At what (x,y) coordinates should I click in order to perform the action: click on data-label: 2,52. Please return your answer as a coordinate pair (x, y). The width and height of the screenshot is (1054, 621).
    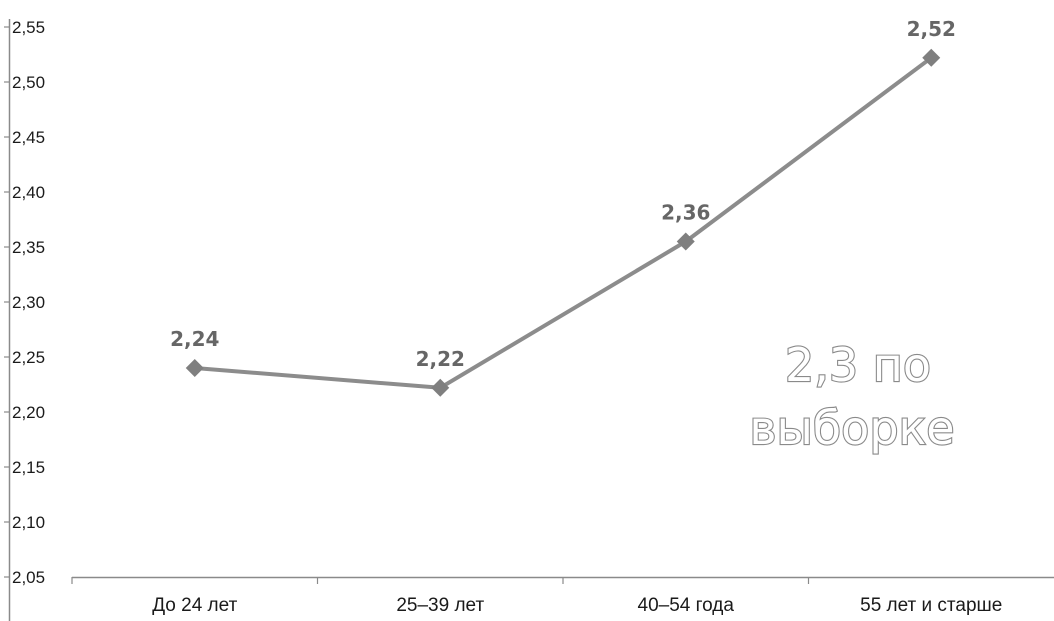
    Looking at the image, I should click on (931, 29).